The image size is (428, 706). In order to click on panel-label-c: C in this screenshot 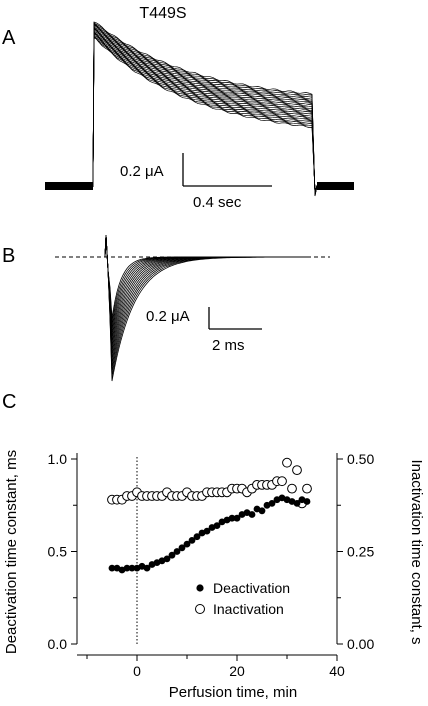, I will do `click(9, 402)`.